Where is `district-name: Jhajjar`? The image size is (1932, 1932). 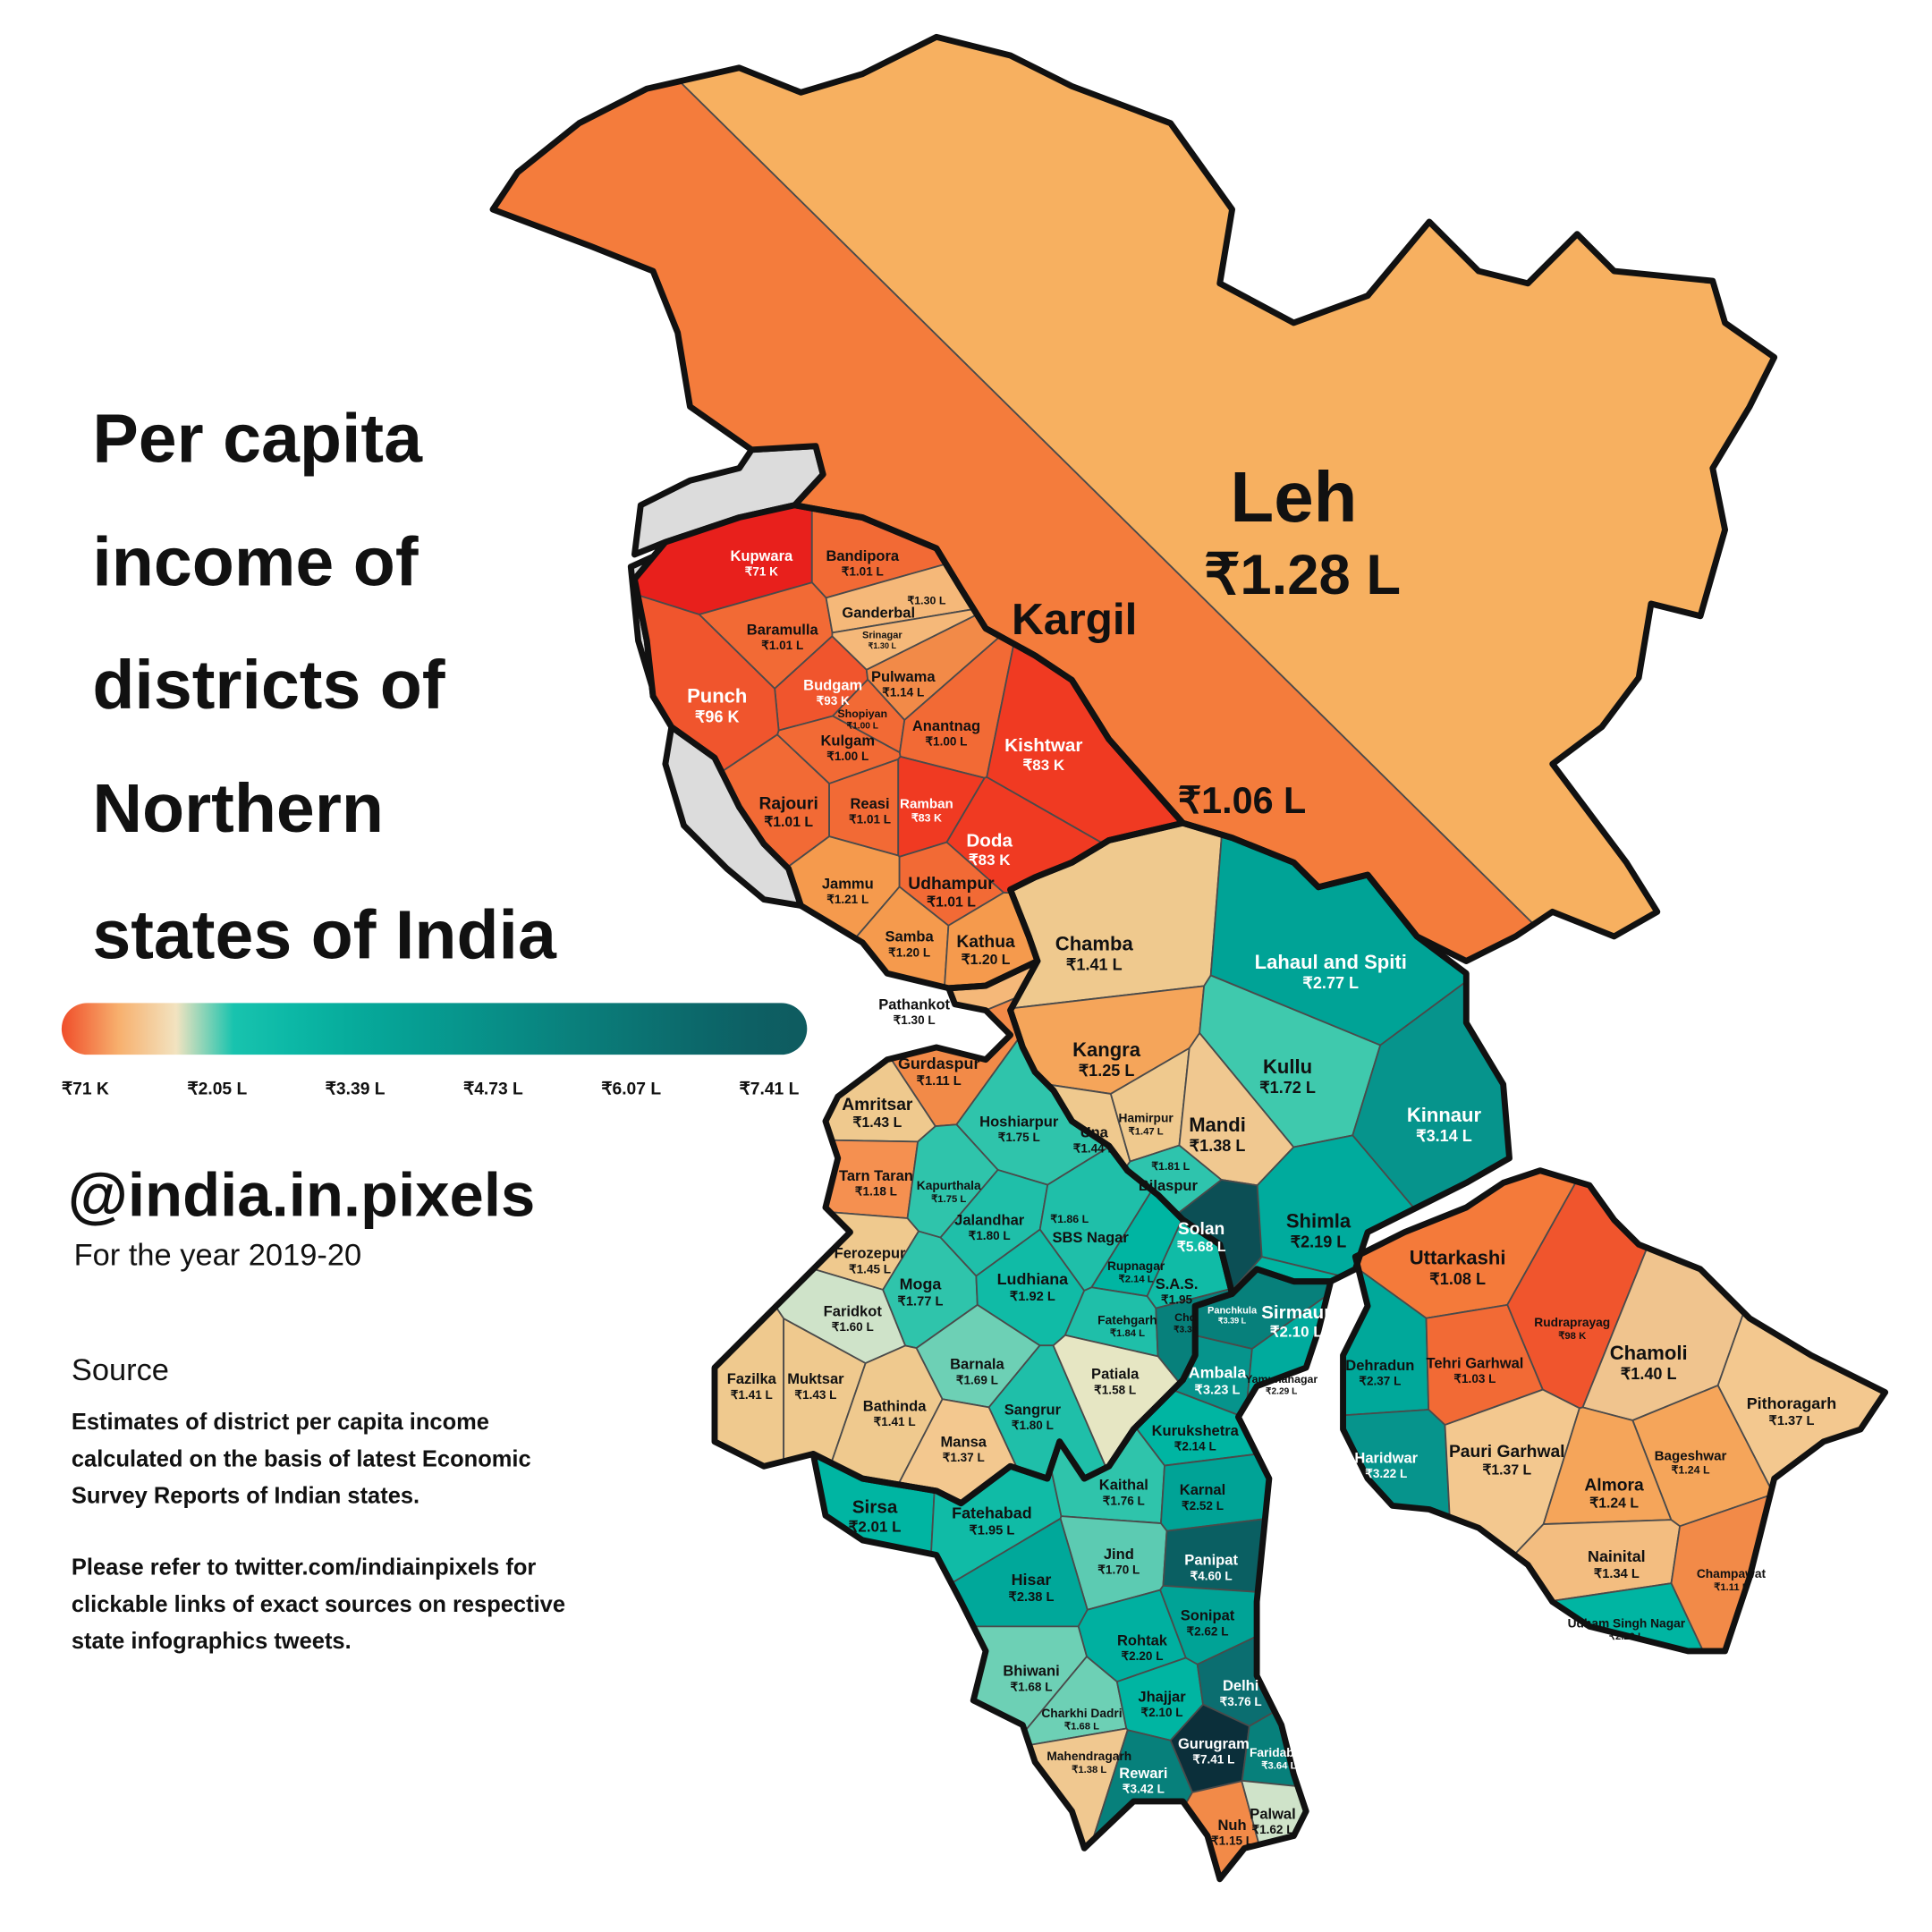
district-name: Jhajjar is located at coordinates (1162, 1697).